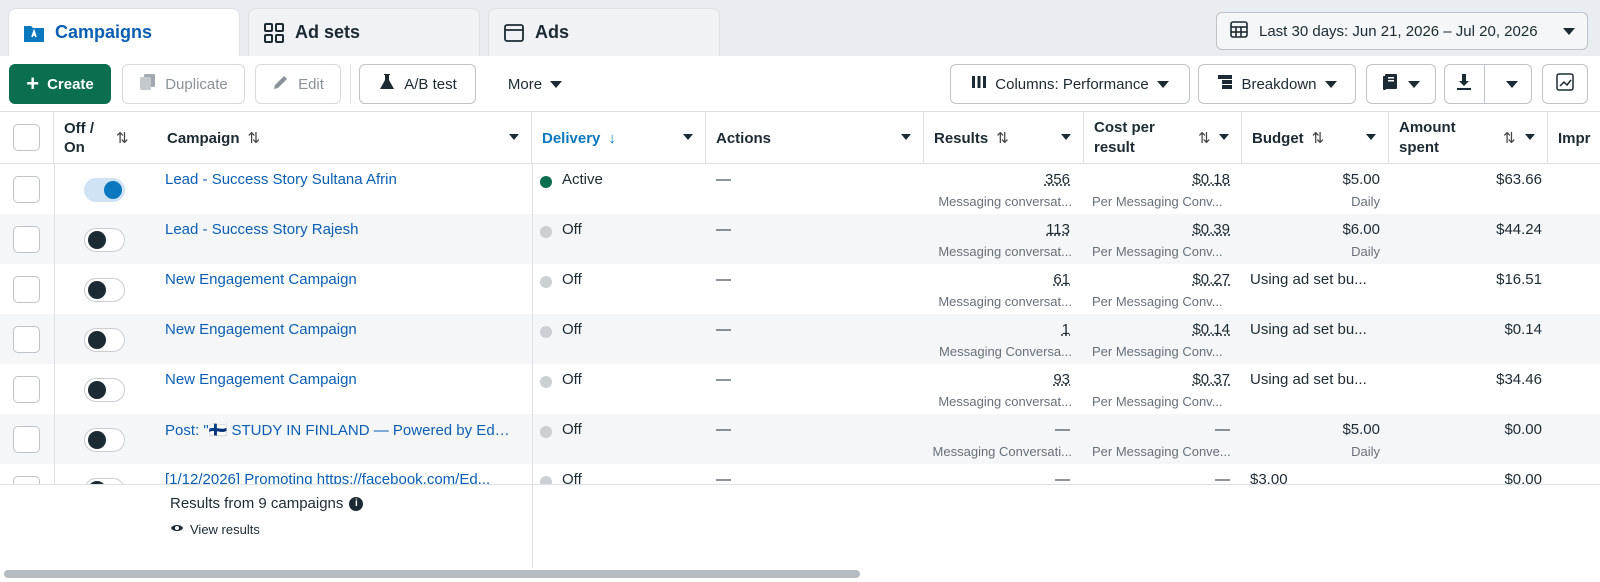  I want to click on download-button, so click(1465, 84).